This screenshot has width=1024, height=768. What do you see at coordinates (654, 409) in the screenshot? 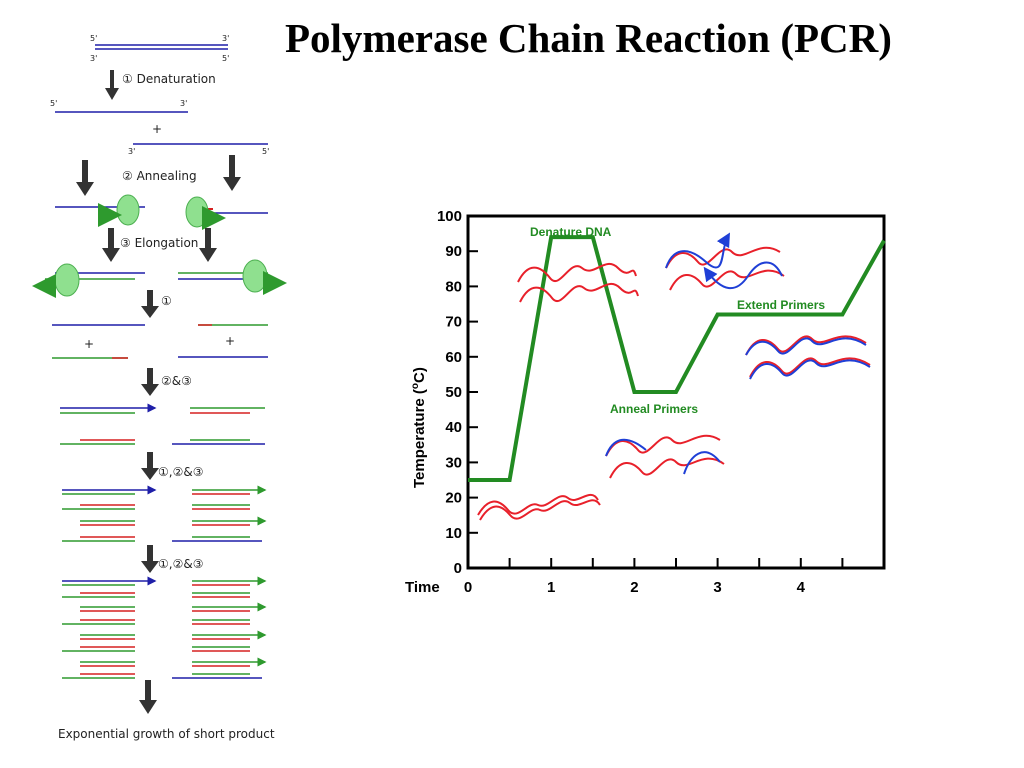
I see `annotation-anneal: Anneal Primers` at bounding box center [654, 409].